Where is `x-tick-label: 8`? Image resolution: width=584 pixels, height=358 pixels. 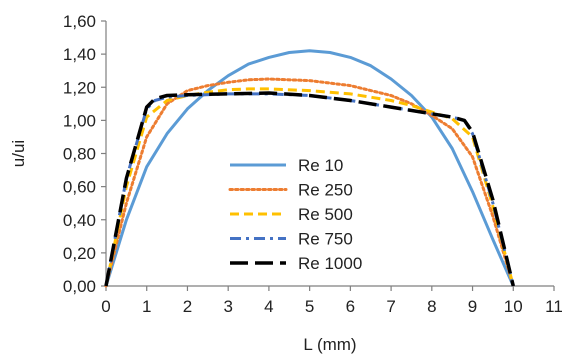 x-tick-label: 8 is located at coordinates (431, 306).